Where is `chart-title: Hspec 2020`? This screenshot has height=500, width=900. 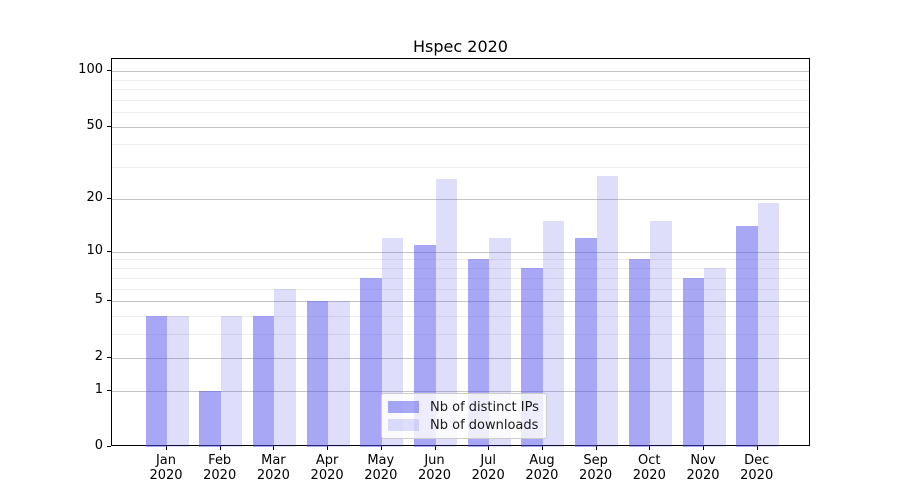 chart-title: Hspec 2020 is located at coordinates (460, 46).